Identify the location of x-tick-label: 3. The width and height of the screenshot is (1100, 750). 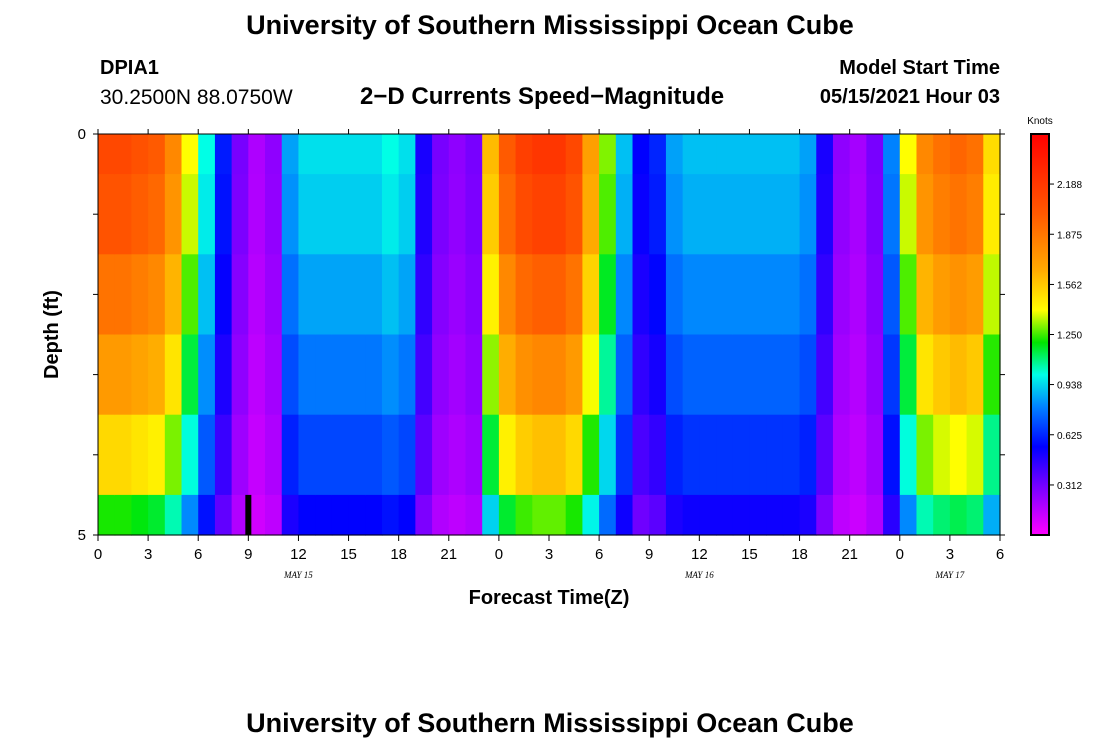
(549, 554).